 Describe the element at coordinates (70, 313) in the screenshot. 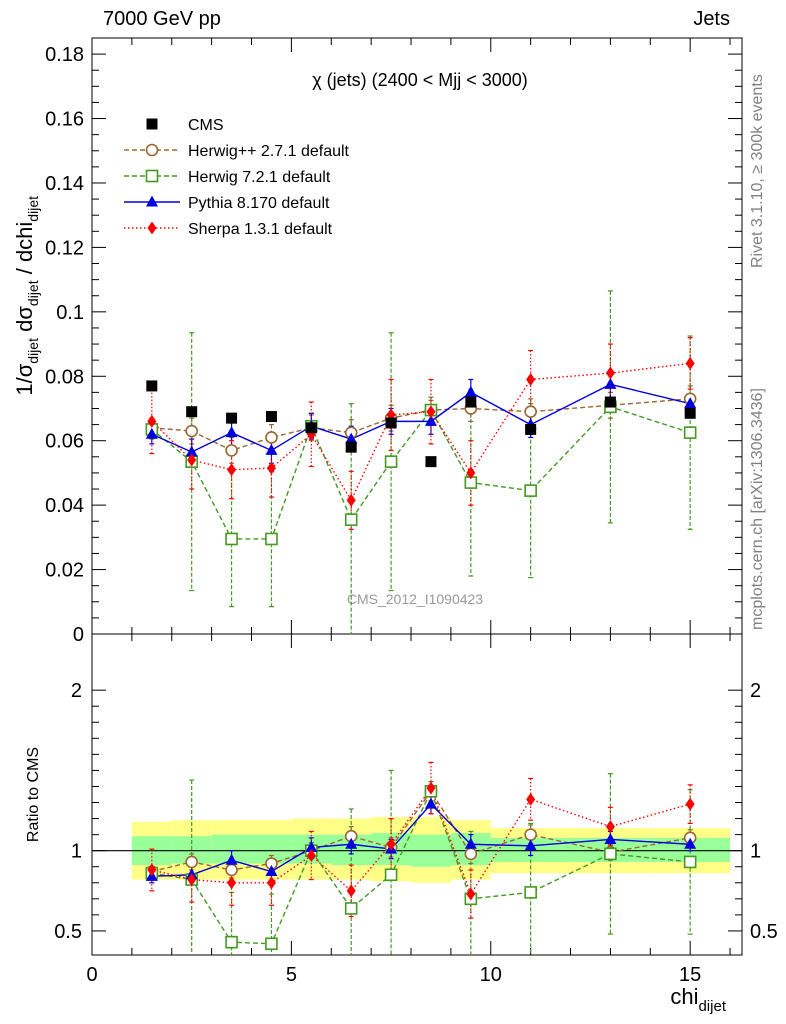

I see `main-ytick-label: 0.1` at that location.